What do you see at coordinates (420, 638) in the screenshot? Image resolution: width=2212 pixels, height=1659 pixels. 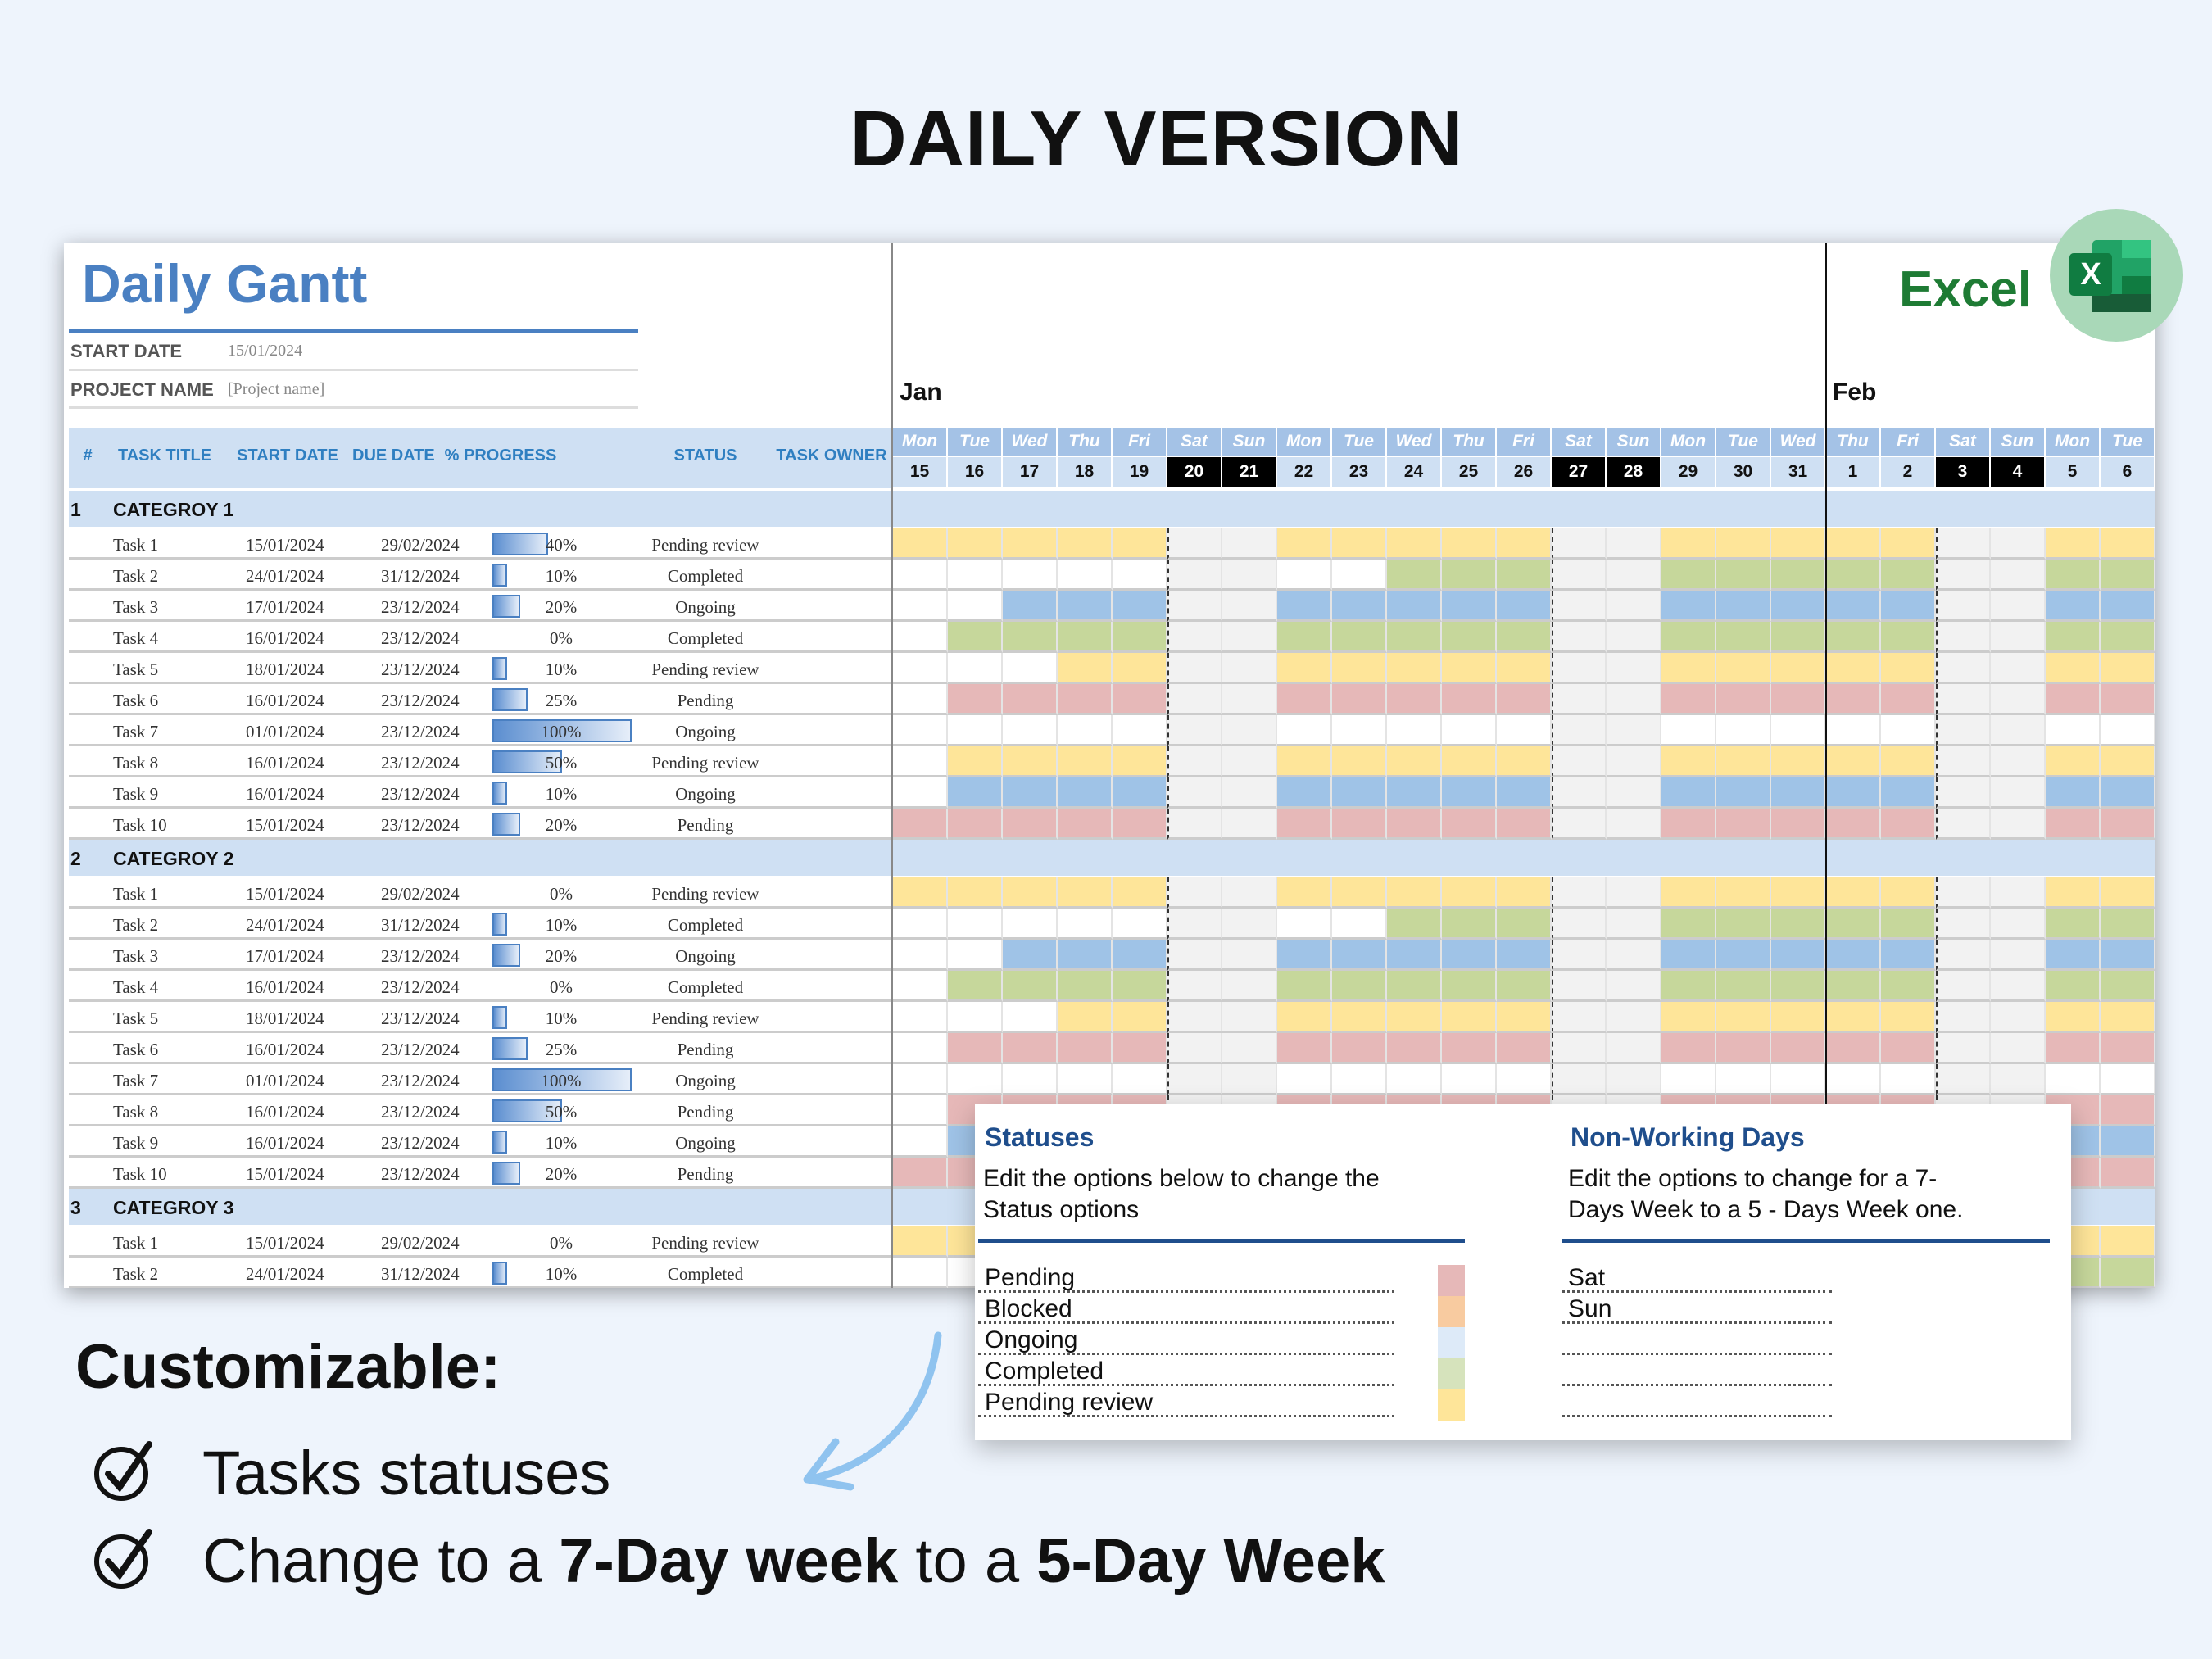 I see `task-due-date: 23/12/2024` at bounding box center [420, 638].